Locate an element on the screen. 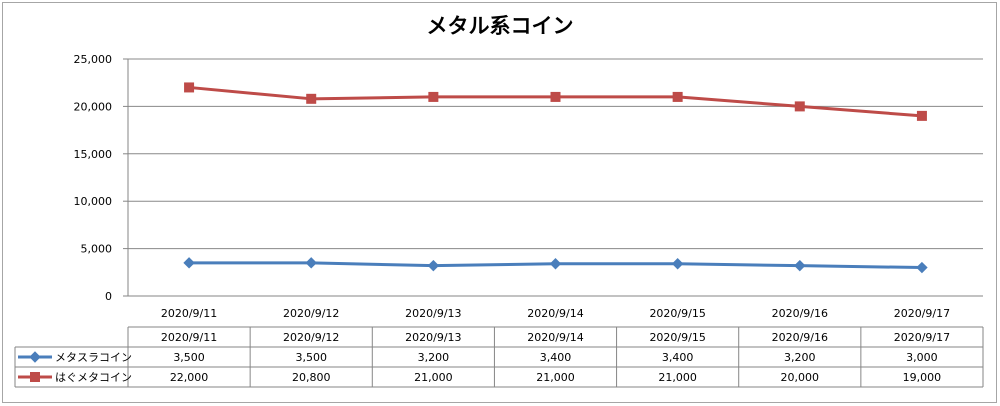 Image resolution: width=1000 pixels, height=406 pixels. legend-label: はぐメタコイン is located at coordinates (93, 377).